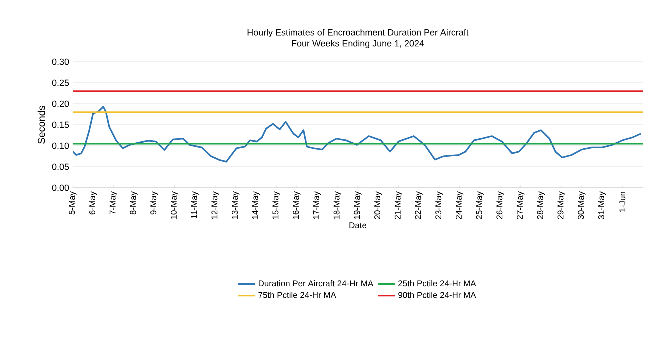 The height and width of the screenshot is (339, 657). I want to click on legend-label: 75th Pctile 24-Hr MA, so click(297, 295).